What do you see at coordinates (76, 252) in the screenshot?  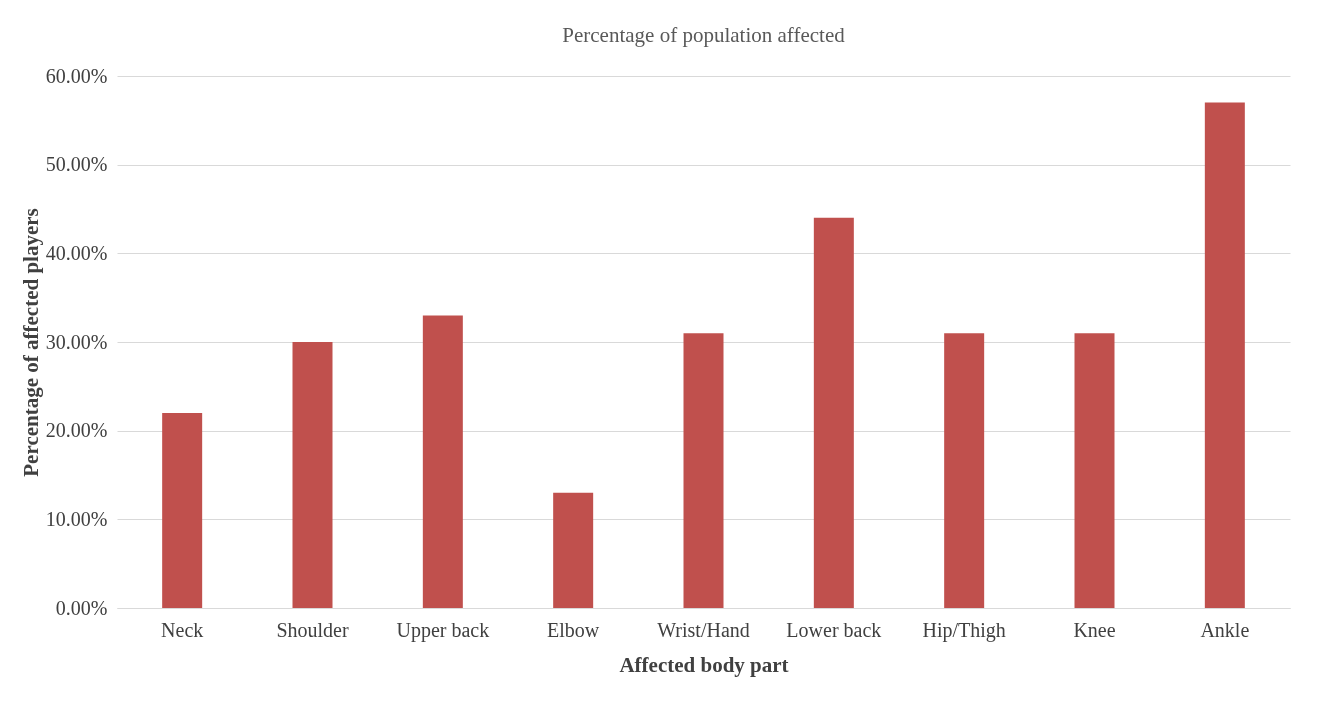 I see `y-tick-label: 40.00%` at bounding box center [76, 252].